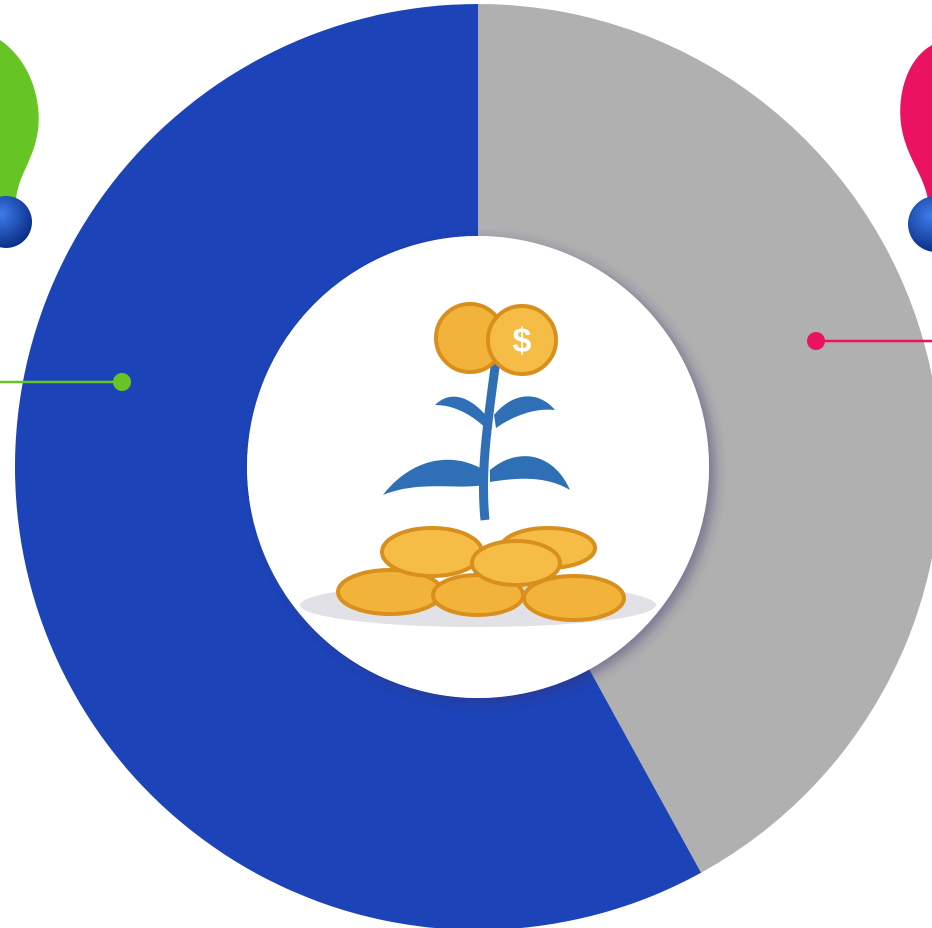 The width and height of the screenshot is (932, 928). Describe the element at coordinates (478, 464) in the screenshot. I see `money-plant-icon: $` at that location.